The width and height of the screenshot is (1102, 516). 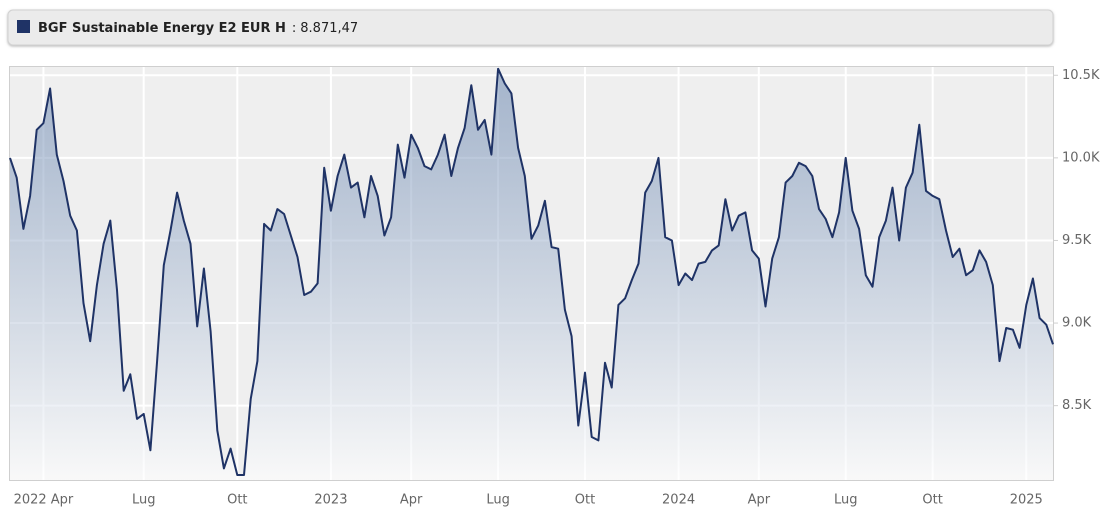 I want to click on x-tick-label: 2023, so click(x=330, y=500).